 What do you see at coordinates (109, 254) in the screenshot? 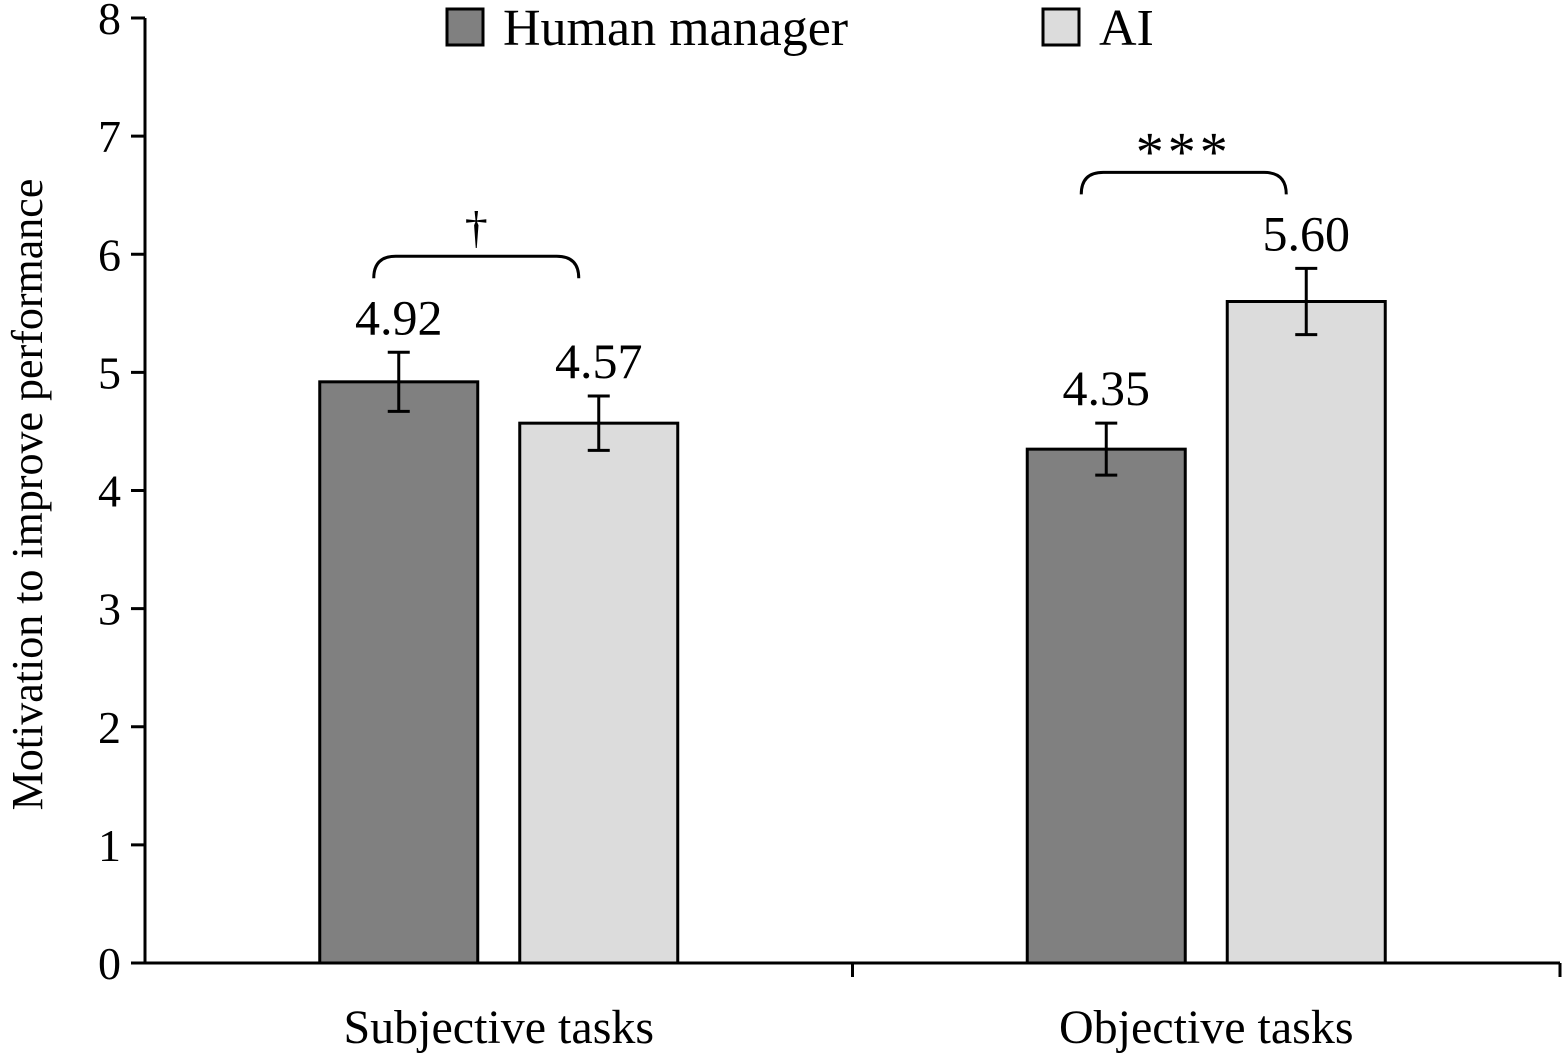
I see `y-tick-label: 6` at bounding box center [109, 254].